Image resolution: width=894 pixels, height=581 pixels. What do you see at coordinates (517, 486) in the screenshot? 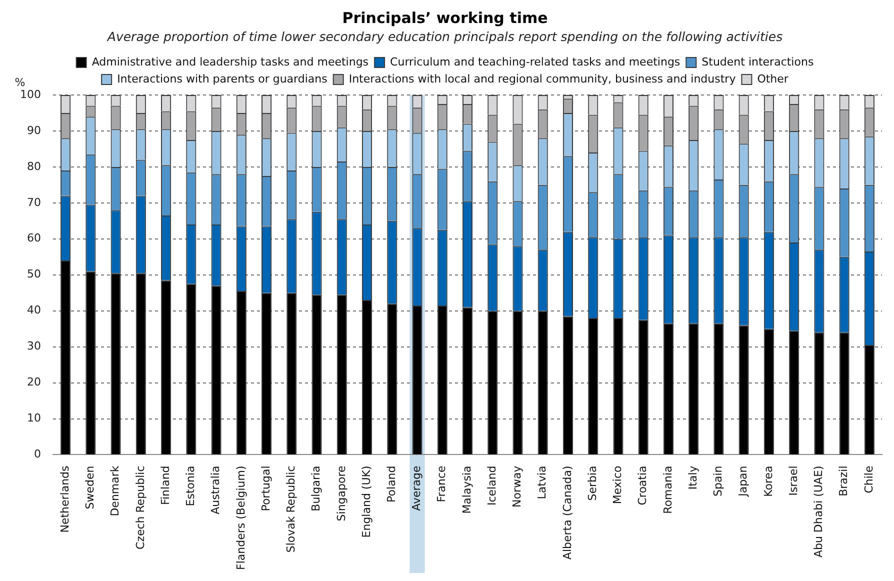
I see `x-tick-label: Norway` at bounding box center [517, 486].